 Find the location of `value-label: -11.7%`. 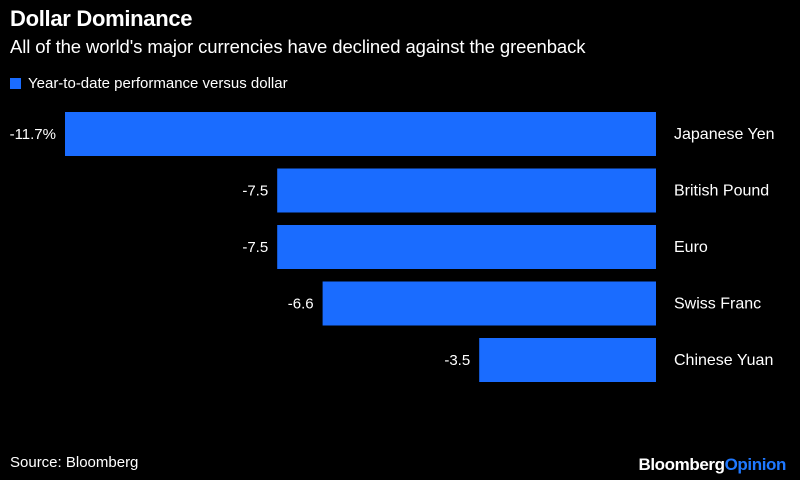

value-label: -11.7% is located at coordinates (33, 134).